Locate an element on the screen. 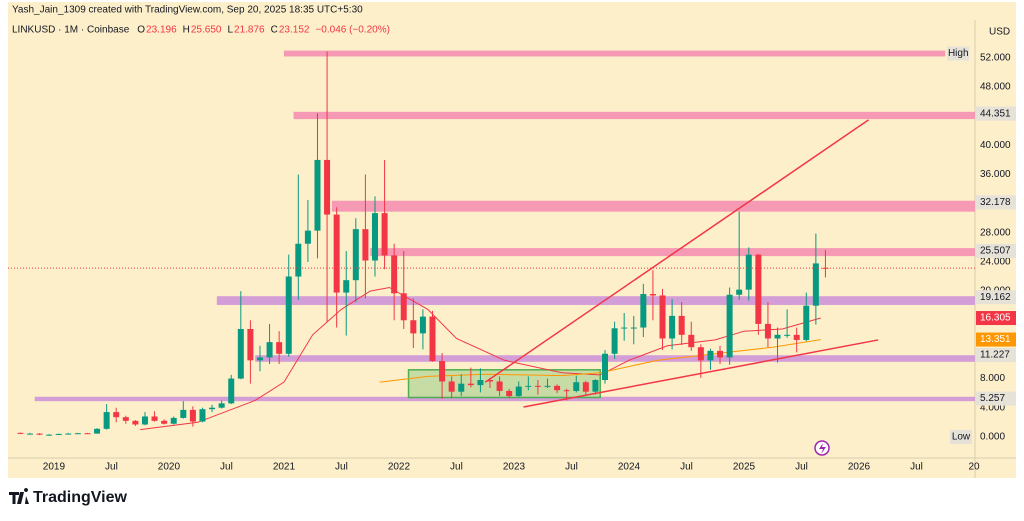 This screenshot has width=1024, height=521. ohlc-value: 21.876 is located at coordinates (249, 30).